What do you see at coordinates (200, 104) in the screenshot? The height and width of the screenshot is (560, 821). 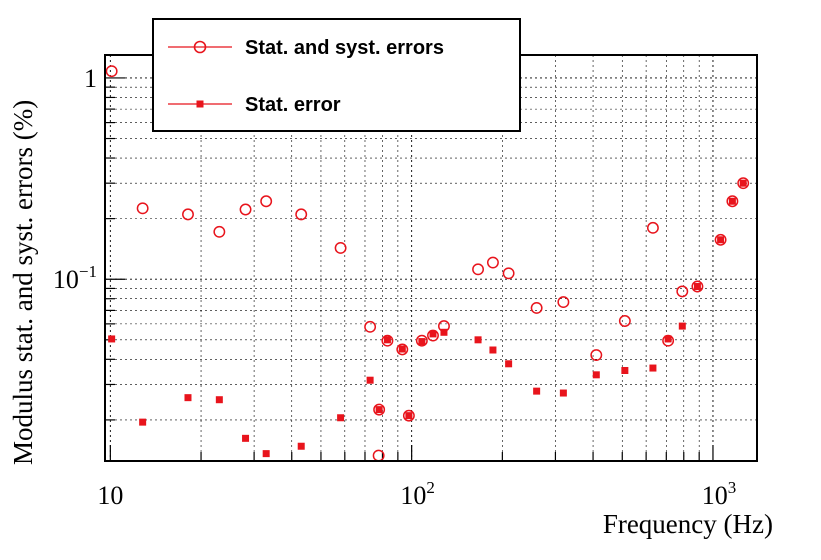 I see `legend-marker-filled-square` at bounding box center [200, 104].